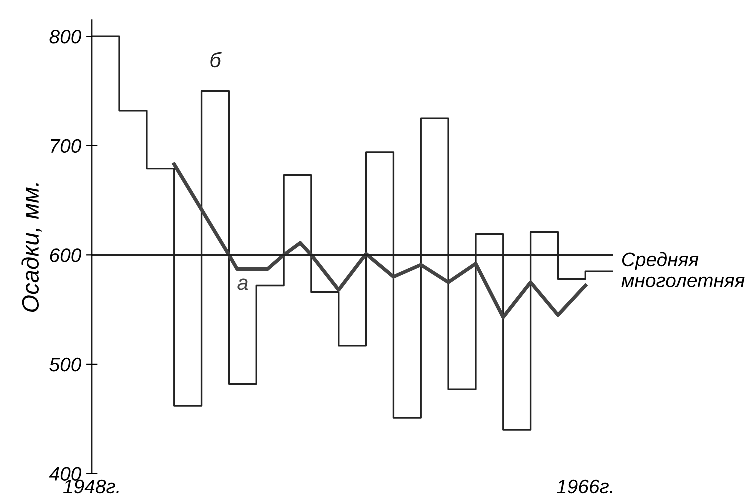 This screenshot has height=504, width=755. Describe the element at coordinates (243, 284) in the screenshot. I see `series-label: а` at that location.